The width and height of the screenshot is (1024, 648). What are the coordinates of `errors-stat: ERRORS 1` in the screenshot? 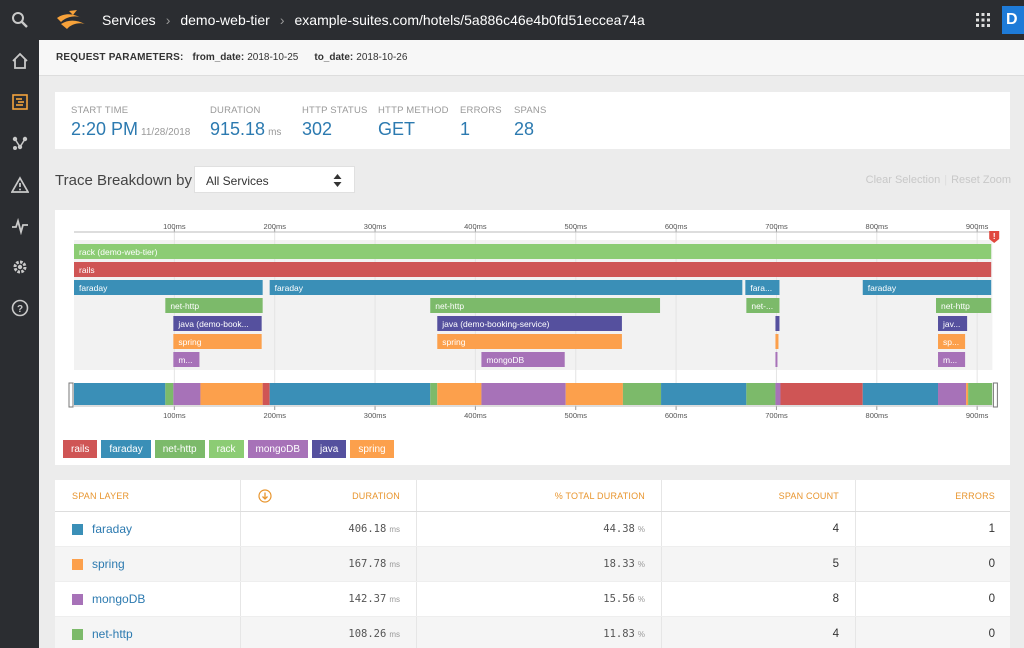 It's located at (481, 122).